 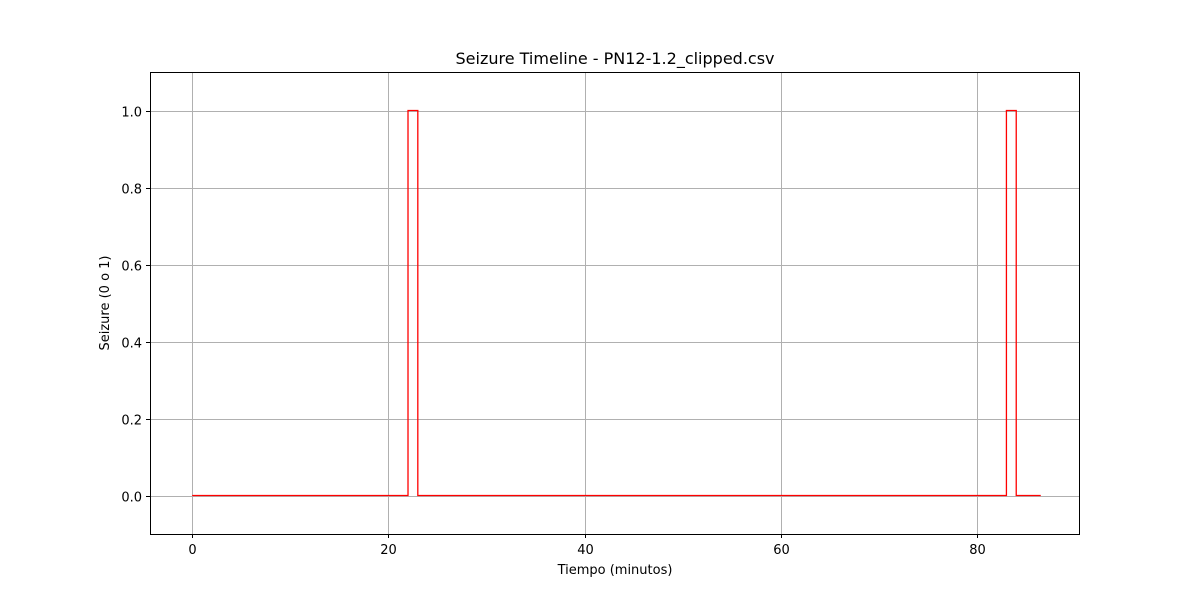 I want to click on x-tick-label: 60, so click(x=781, y=550).